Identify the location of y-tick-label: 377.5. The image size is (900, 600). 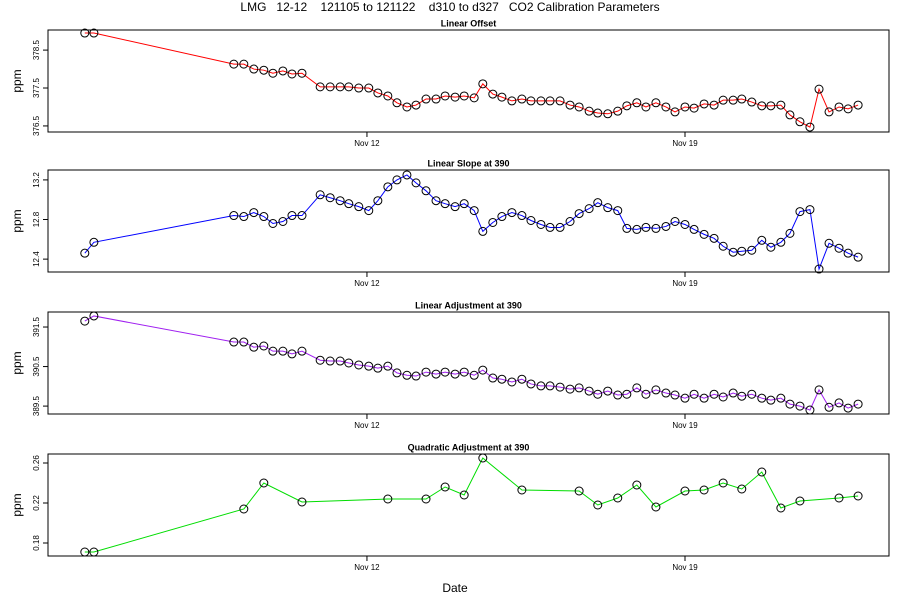
(36, 87).